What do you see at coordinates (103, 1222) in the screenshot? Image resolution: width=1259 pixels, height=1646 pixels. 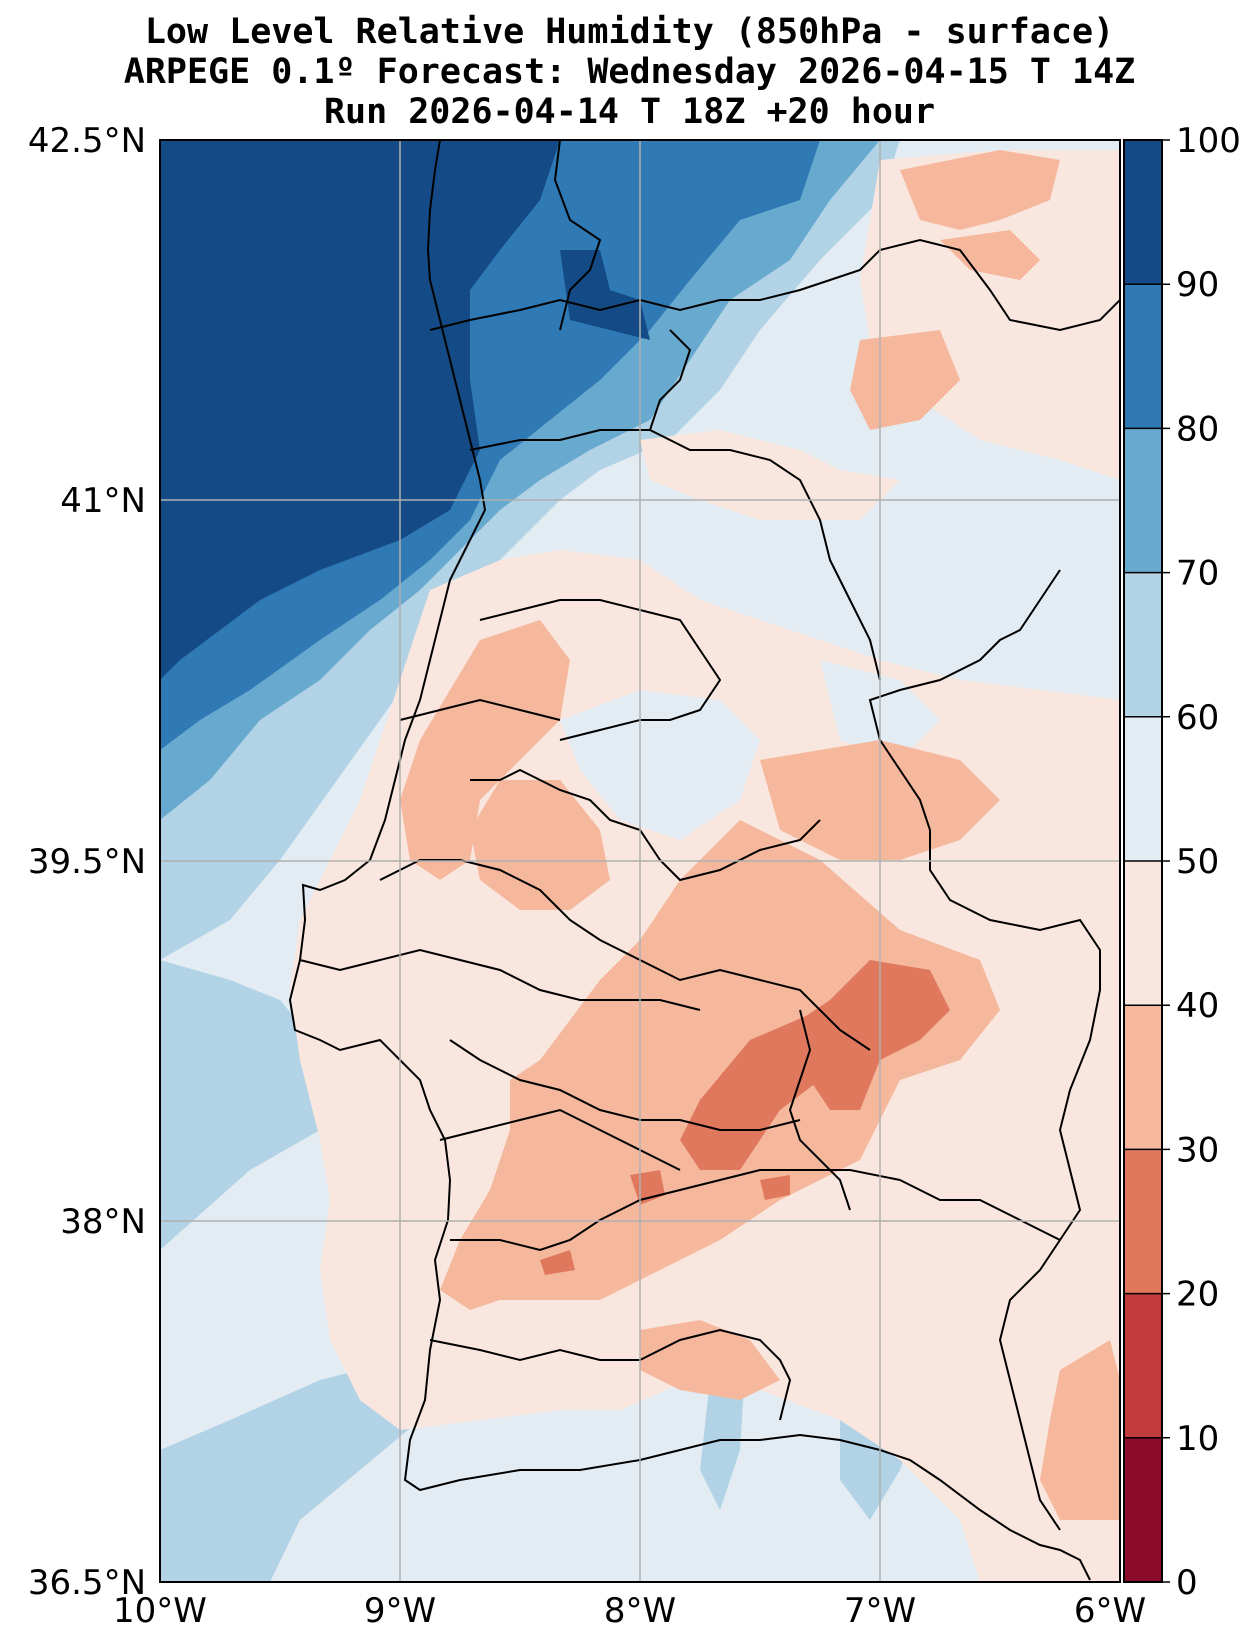 I see `lat-tick-label: 38°N` at bounding box center [103, 1222].